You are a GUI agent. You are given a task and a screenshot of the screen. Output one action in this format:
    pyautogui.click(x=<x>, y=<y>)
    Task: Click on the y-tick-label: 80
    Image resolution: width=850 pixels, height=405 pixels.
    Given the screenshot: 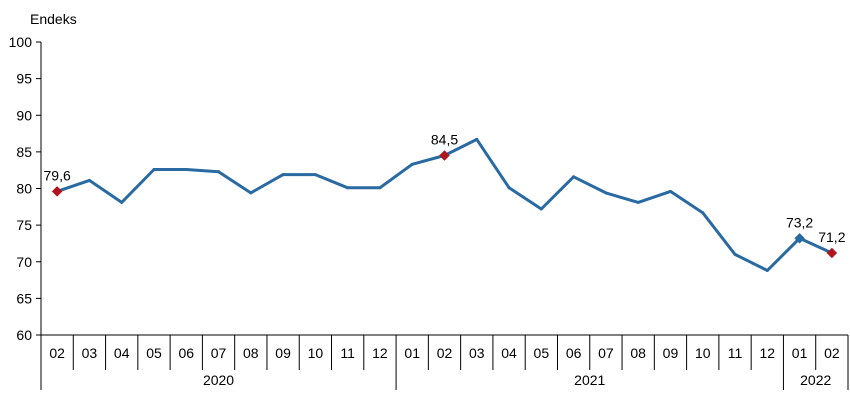 What is the action you would take?
    pyautogui.click(x=24, y=189)
    